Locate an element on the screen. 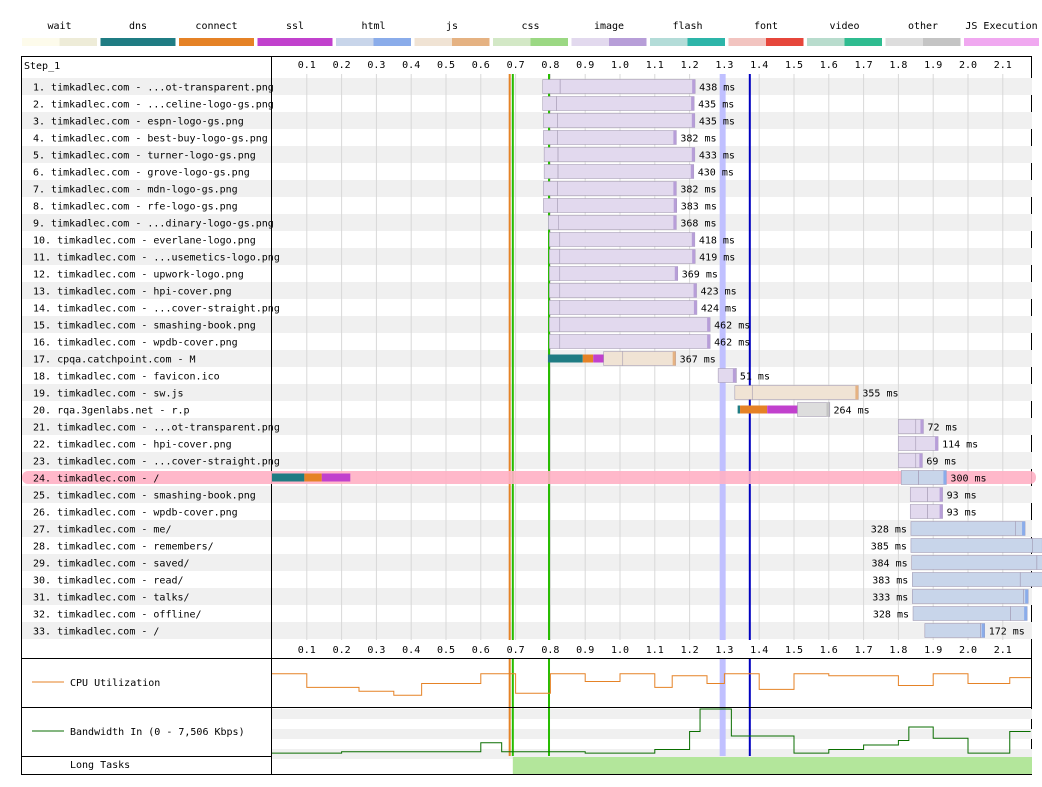  tick-label-top: 1.2 is located at coordinates (690, 65).